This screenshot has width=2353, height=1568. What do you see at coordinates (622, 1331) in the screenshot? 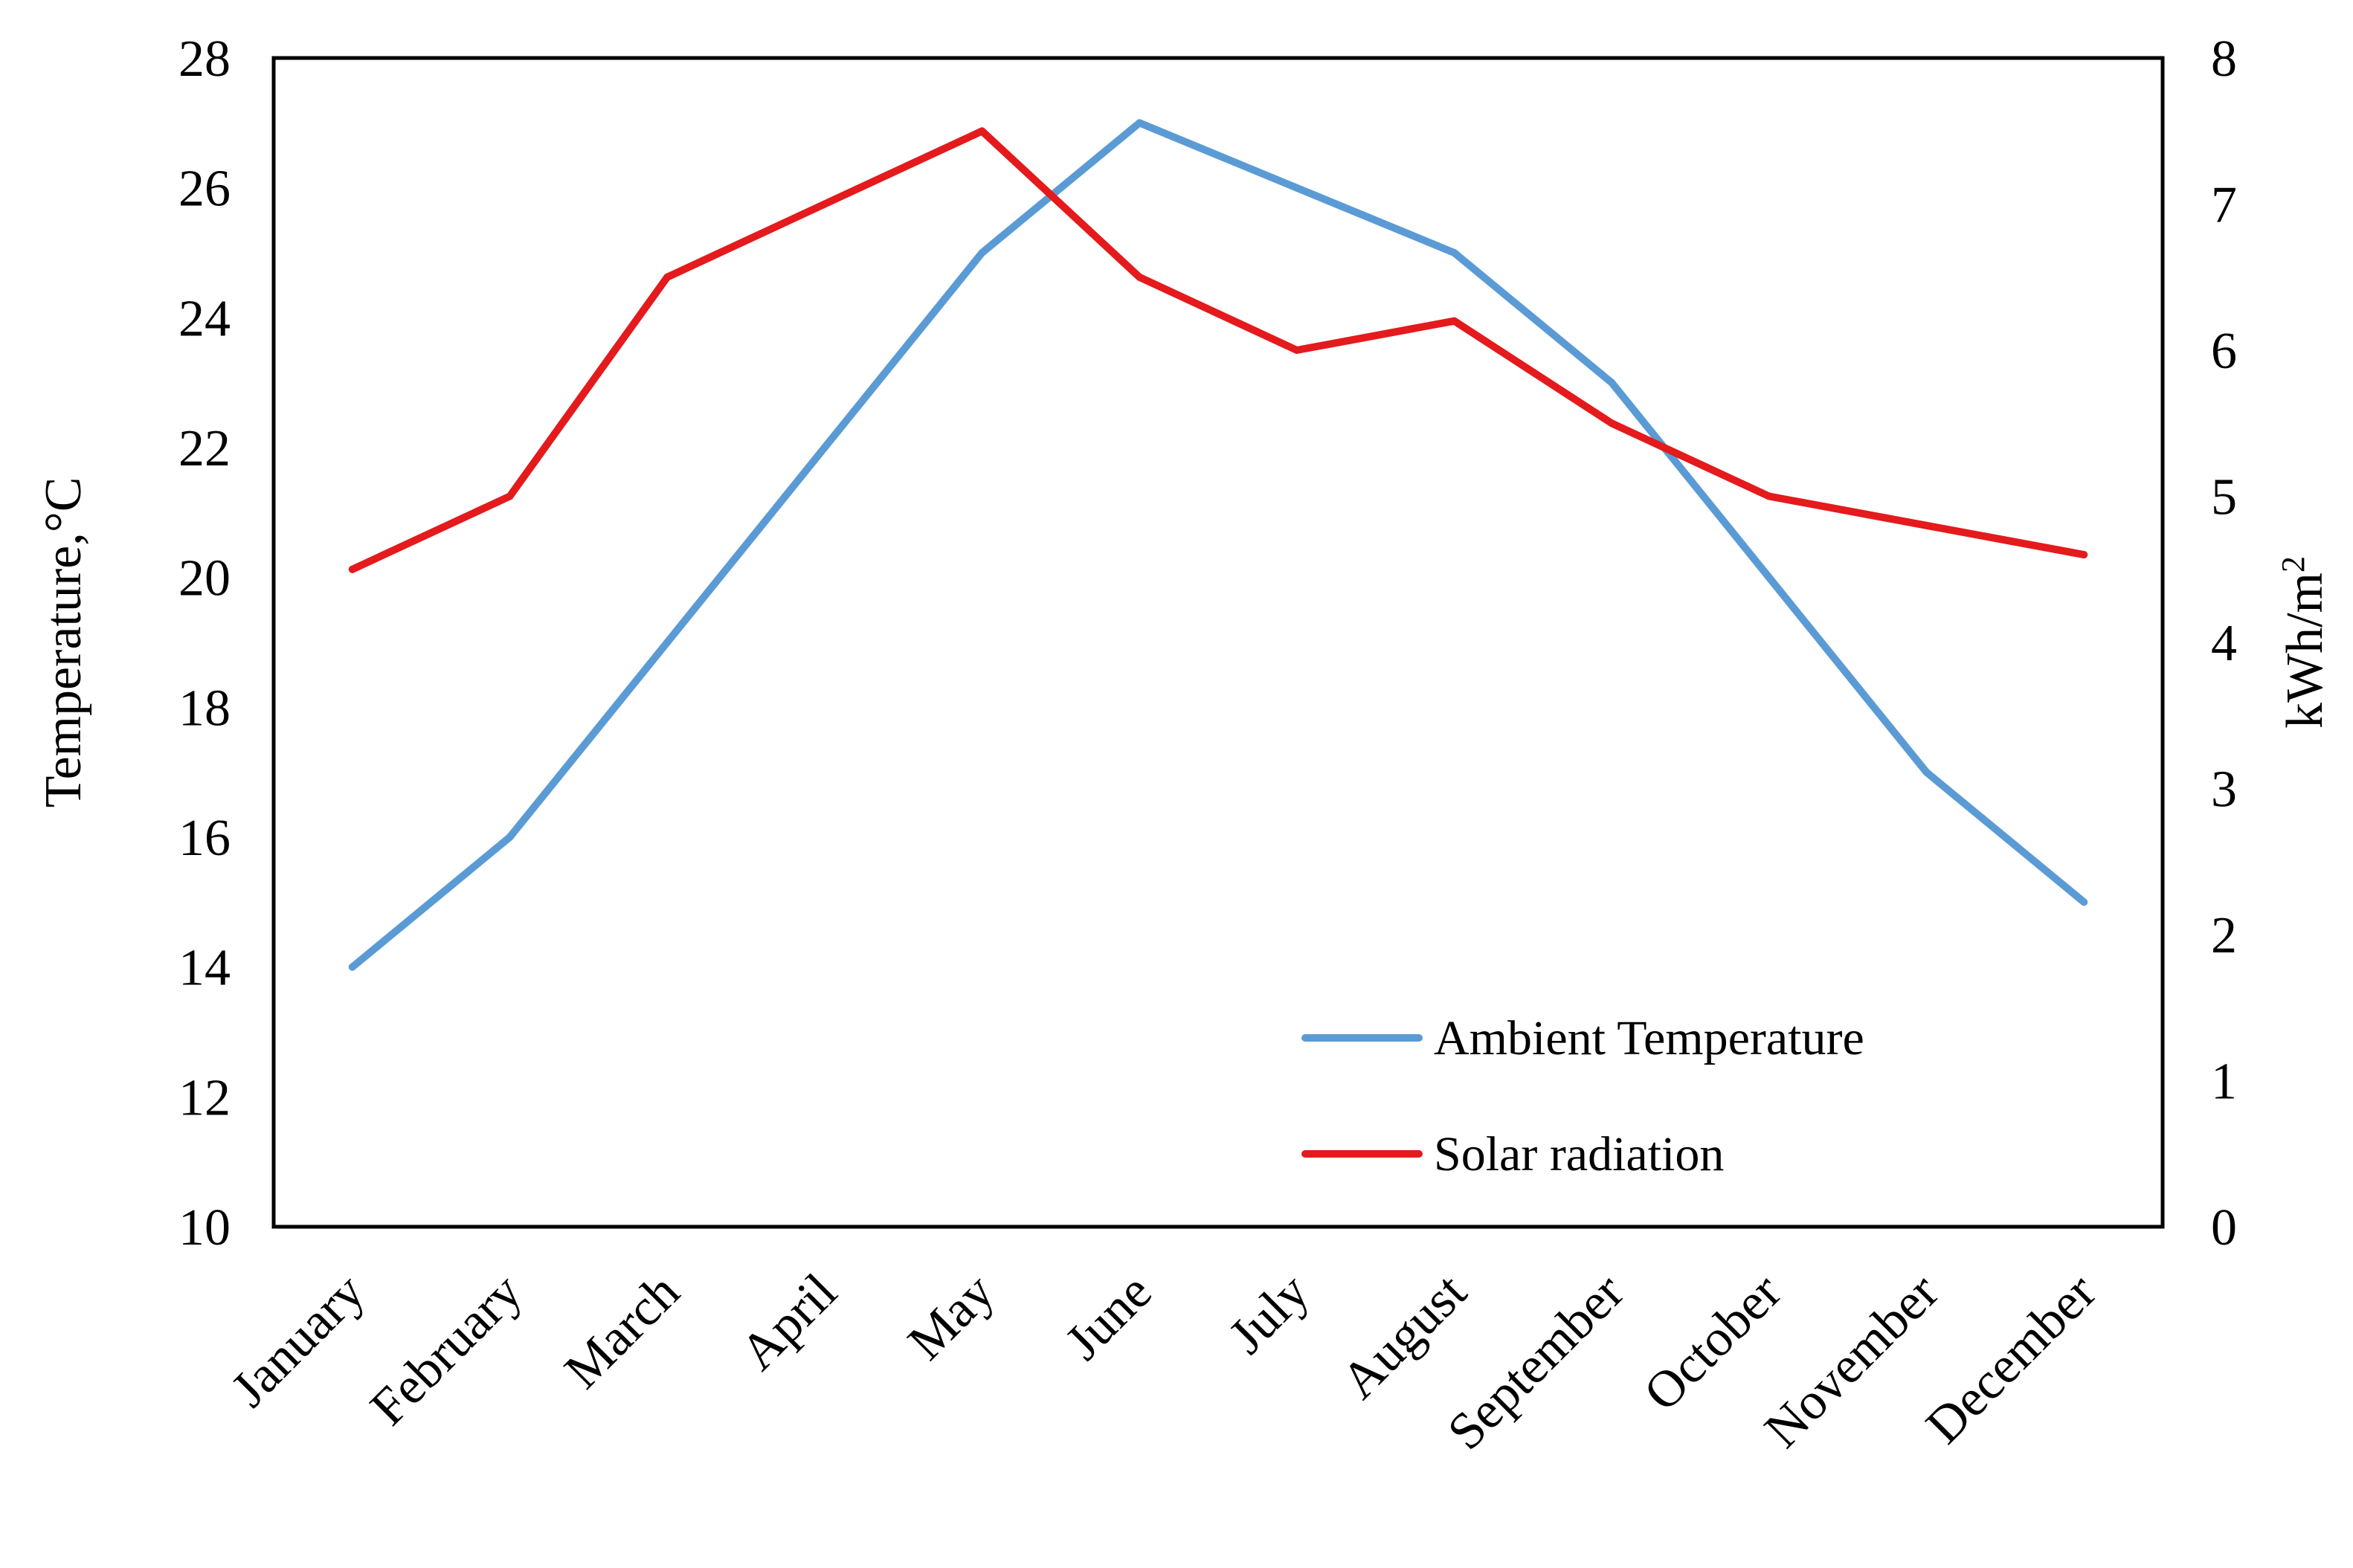
I see `x-tick-label: March` at bounding box center [622, 1331].